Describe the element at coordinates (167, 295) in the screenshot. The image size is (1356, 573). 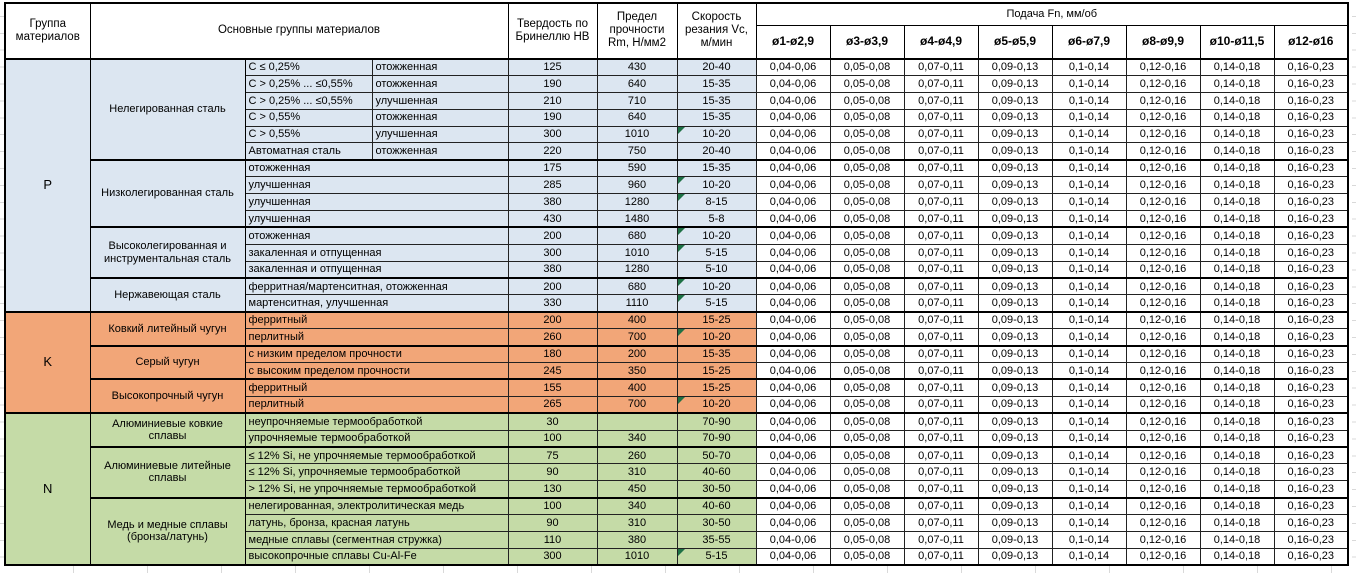
I see `material-family-cell: Нержавеющая сталь` at that location.